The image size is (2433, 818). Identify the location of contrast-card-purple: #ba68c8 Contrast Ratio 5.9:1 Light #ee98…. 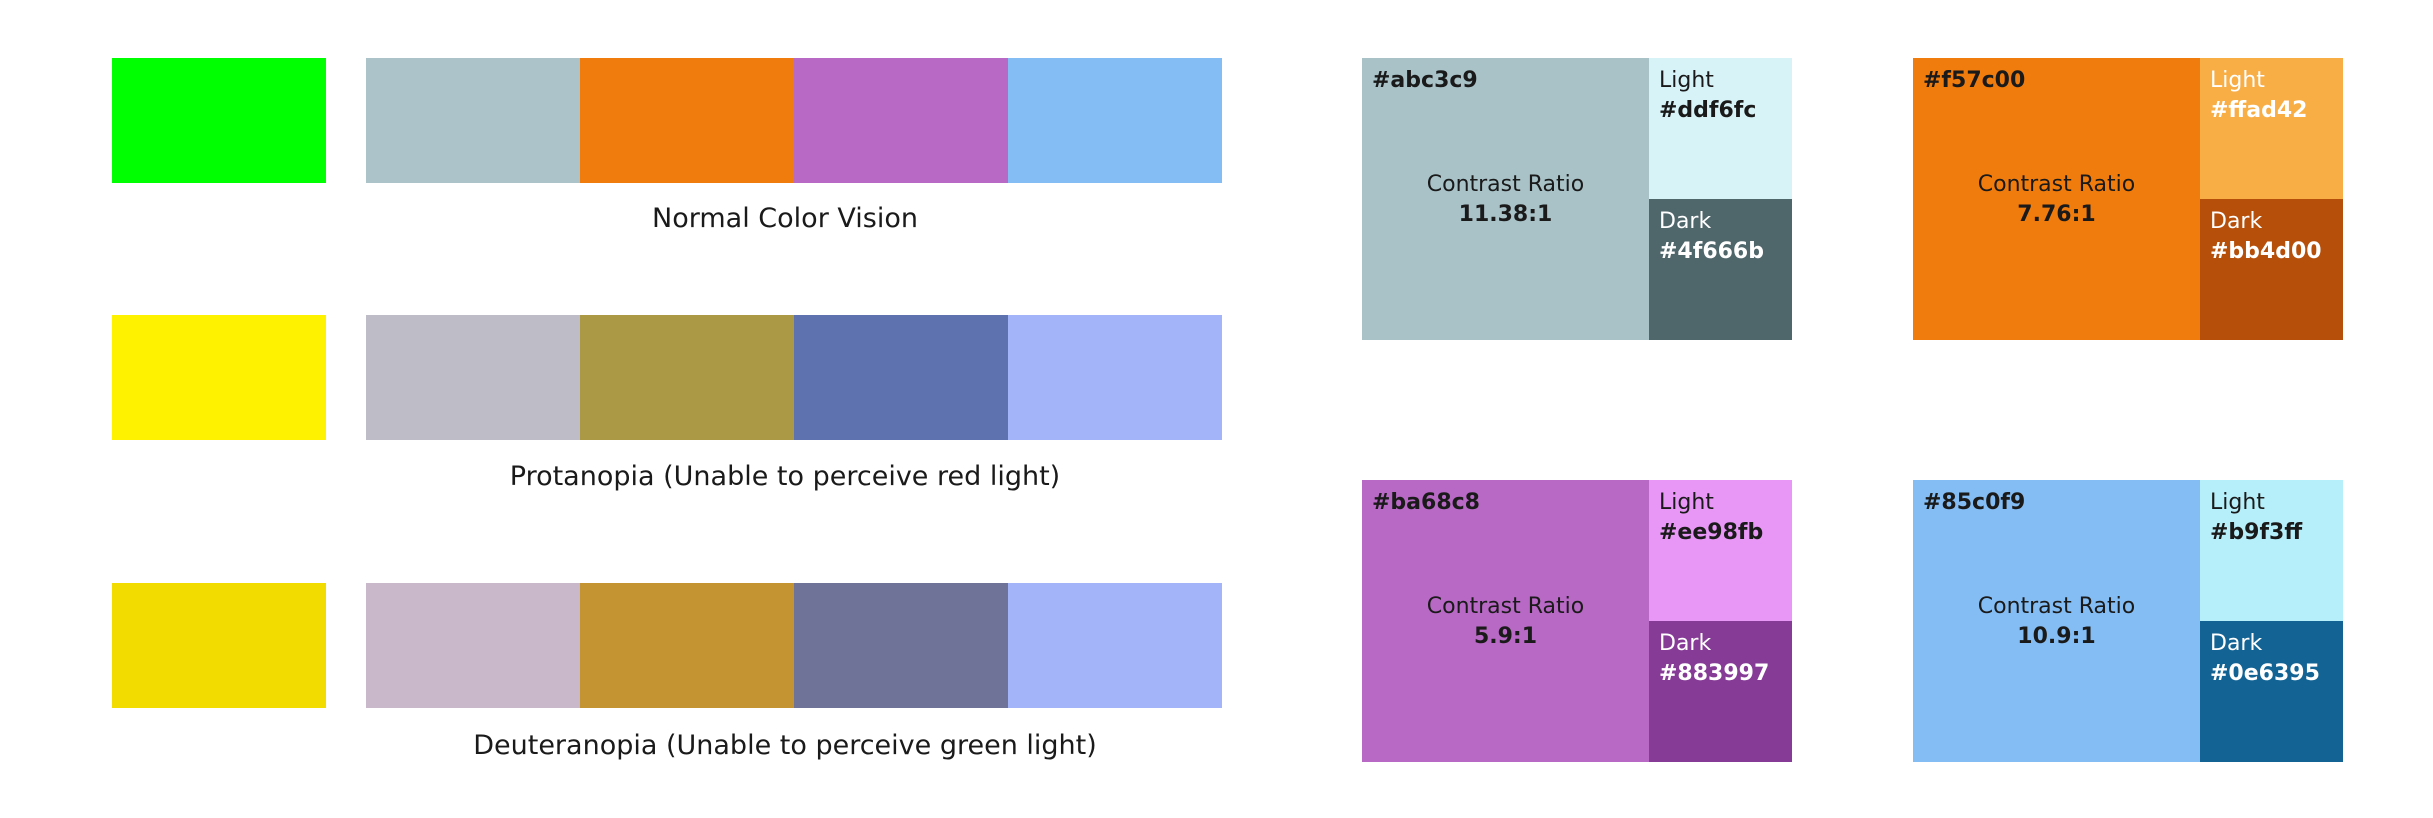
(1577, 621).